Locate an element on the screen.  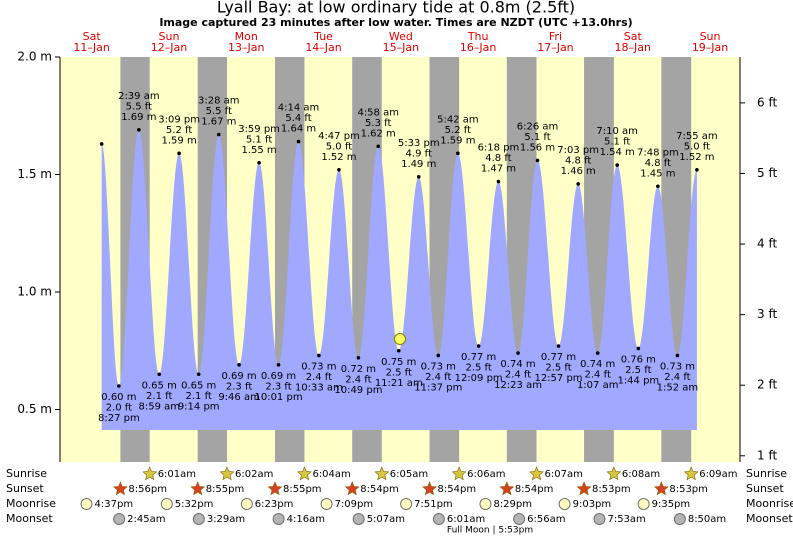
tide-label: 12:57 pm is located at coordinates (558, 378).